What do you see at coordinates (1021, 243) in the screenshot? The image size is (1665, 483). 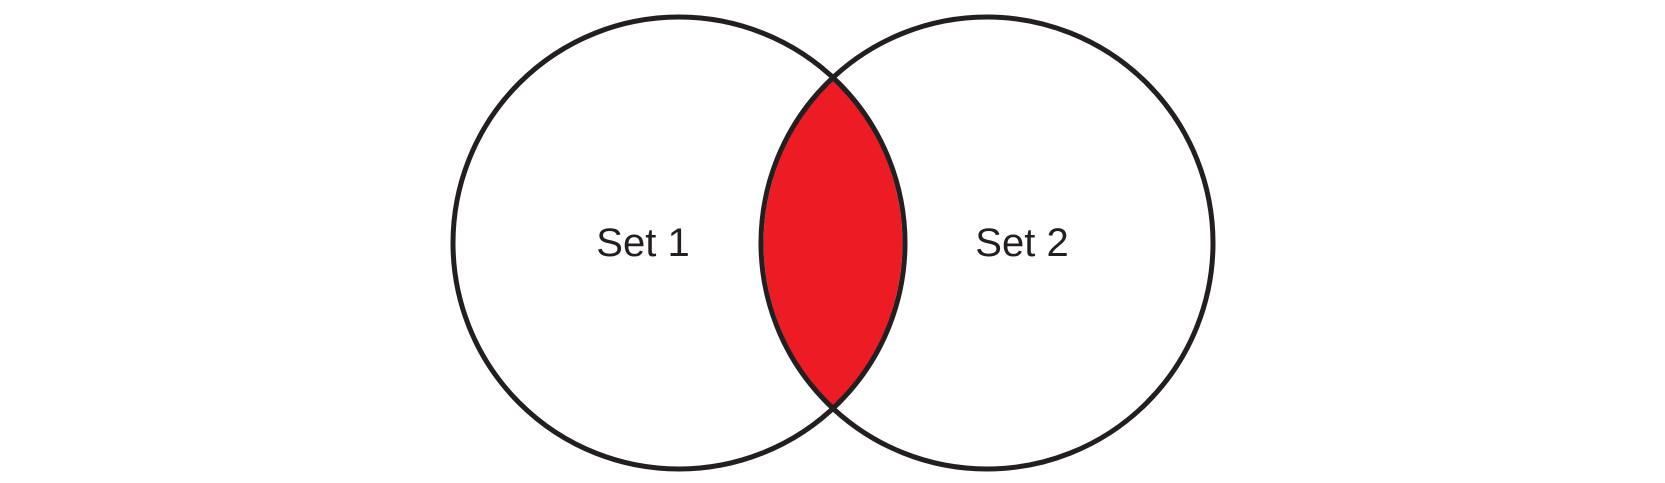 I see `set-2-label: Set 2` at bounding box center [1021, 243].